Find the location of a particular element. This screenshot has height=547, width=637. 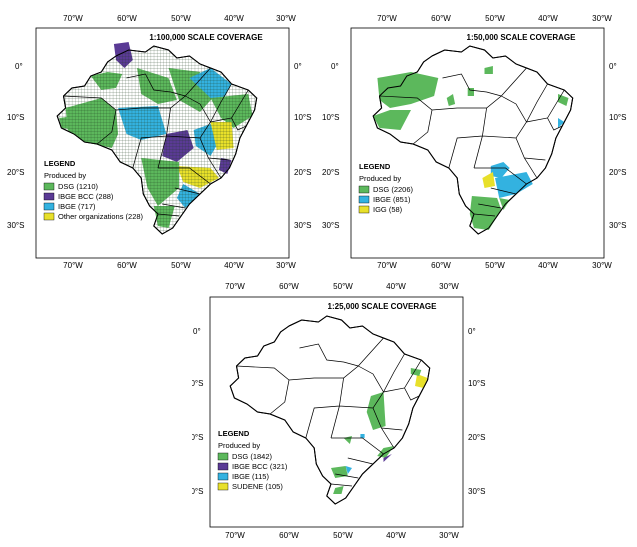

legend-item: DSG (1210) is located at coordinates (78, 186).